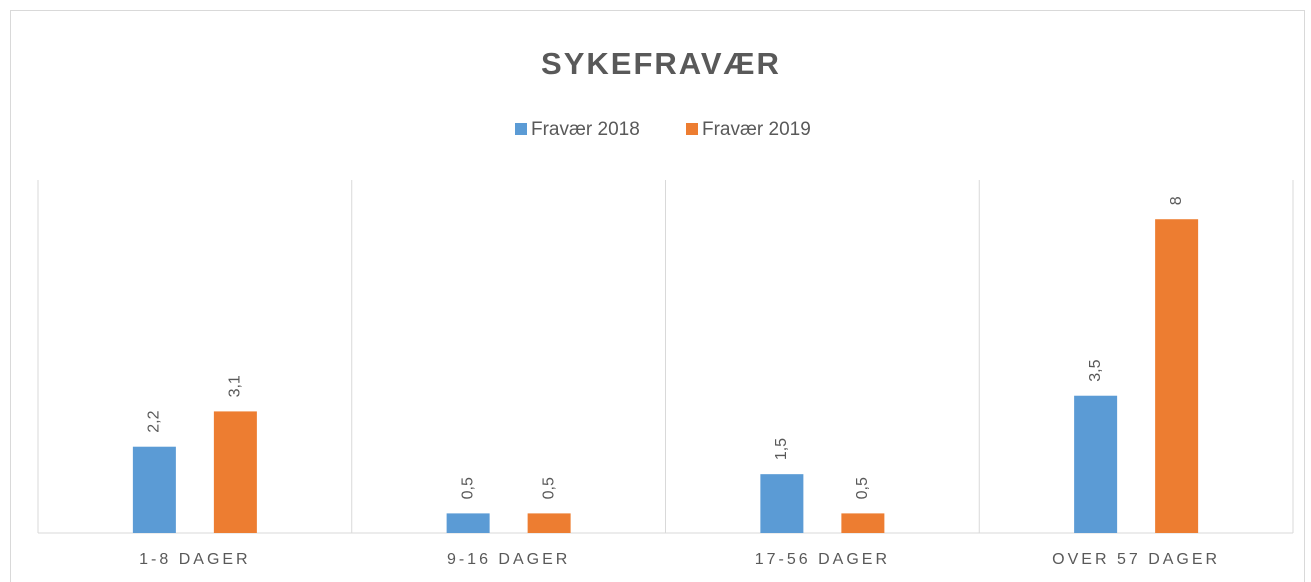  What do you see at coordinates (1176, 200) in the screenshot?
I see `data-label: 8` at bounding box center [1176, 200].